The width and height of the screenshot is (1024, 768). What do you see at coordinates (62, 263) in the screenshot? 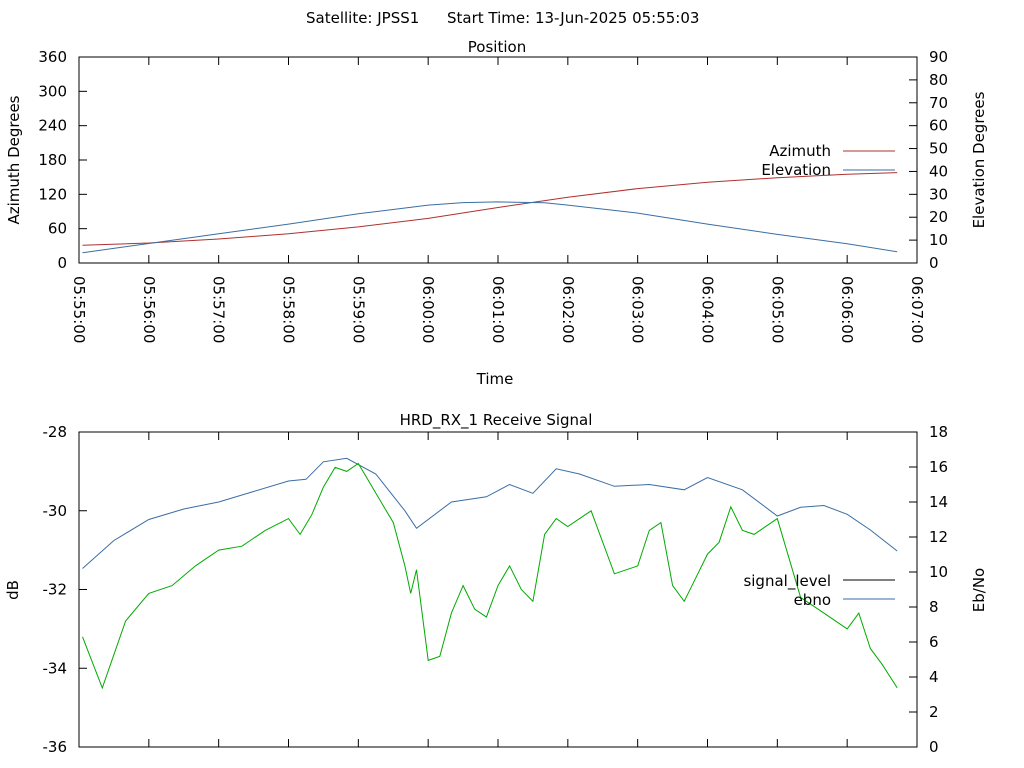
I see `left-tick-label: 0` at bounding box center [62, 263].